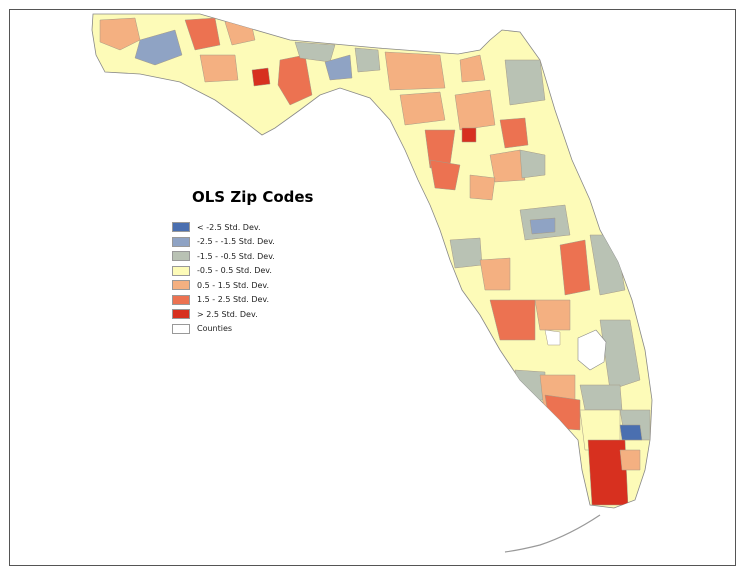 This screenshot has height=576, width=745. What do you see at coordinates (233, 285) in the screenshot?
I see `legend-label: 0.5 - 1.5 Std. Dev.` at bounding box center [233, 285].